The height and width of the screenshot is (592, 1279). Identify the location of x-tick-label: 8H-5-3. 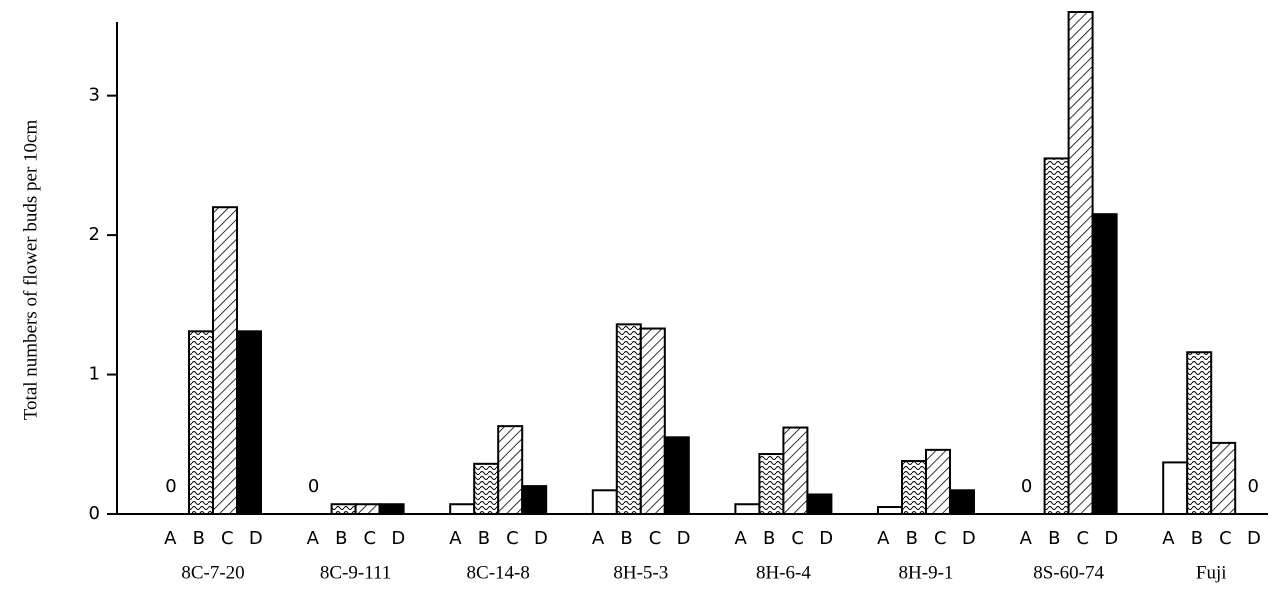
(640, 572).